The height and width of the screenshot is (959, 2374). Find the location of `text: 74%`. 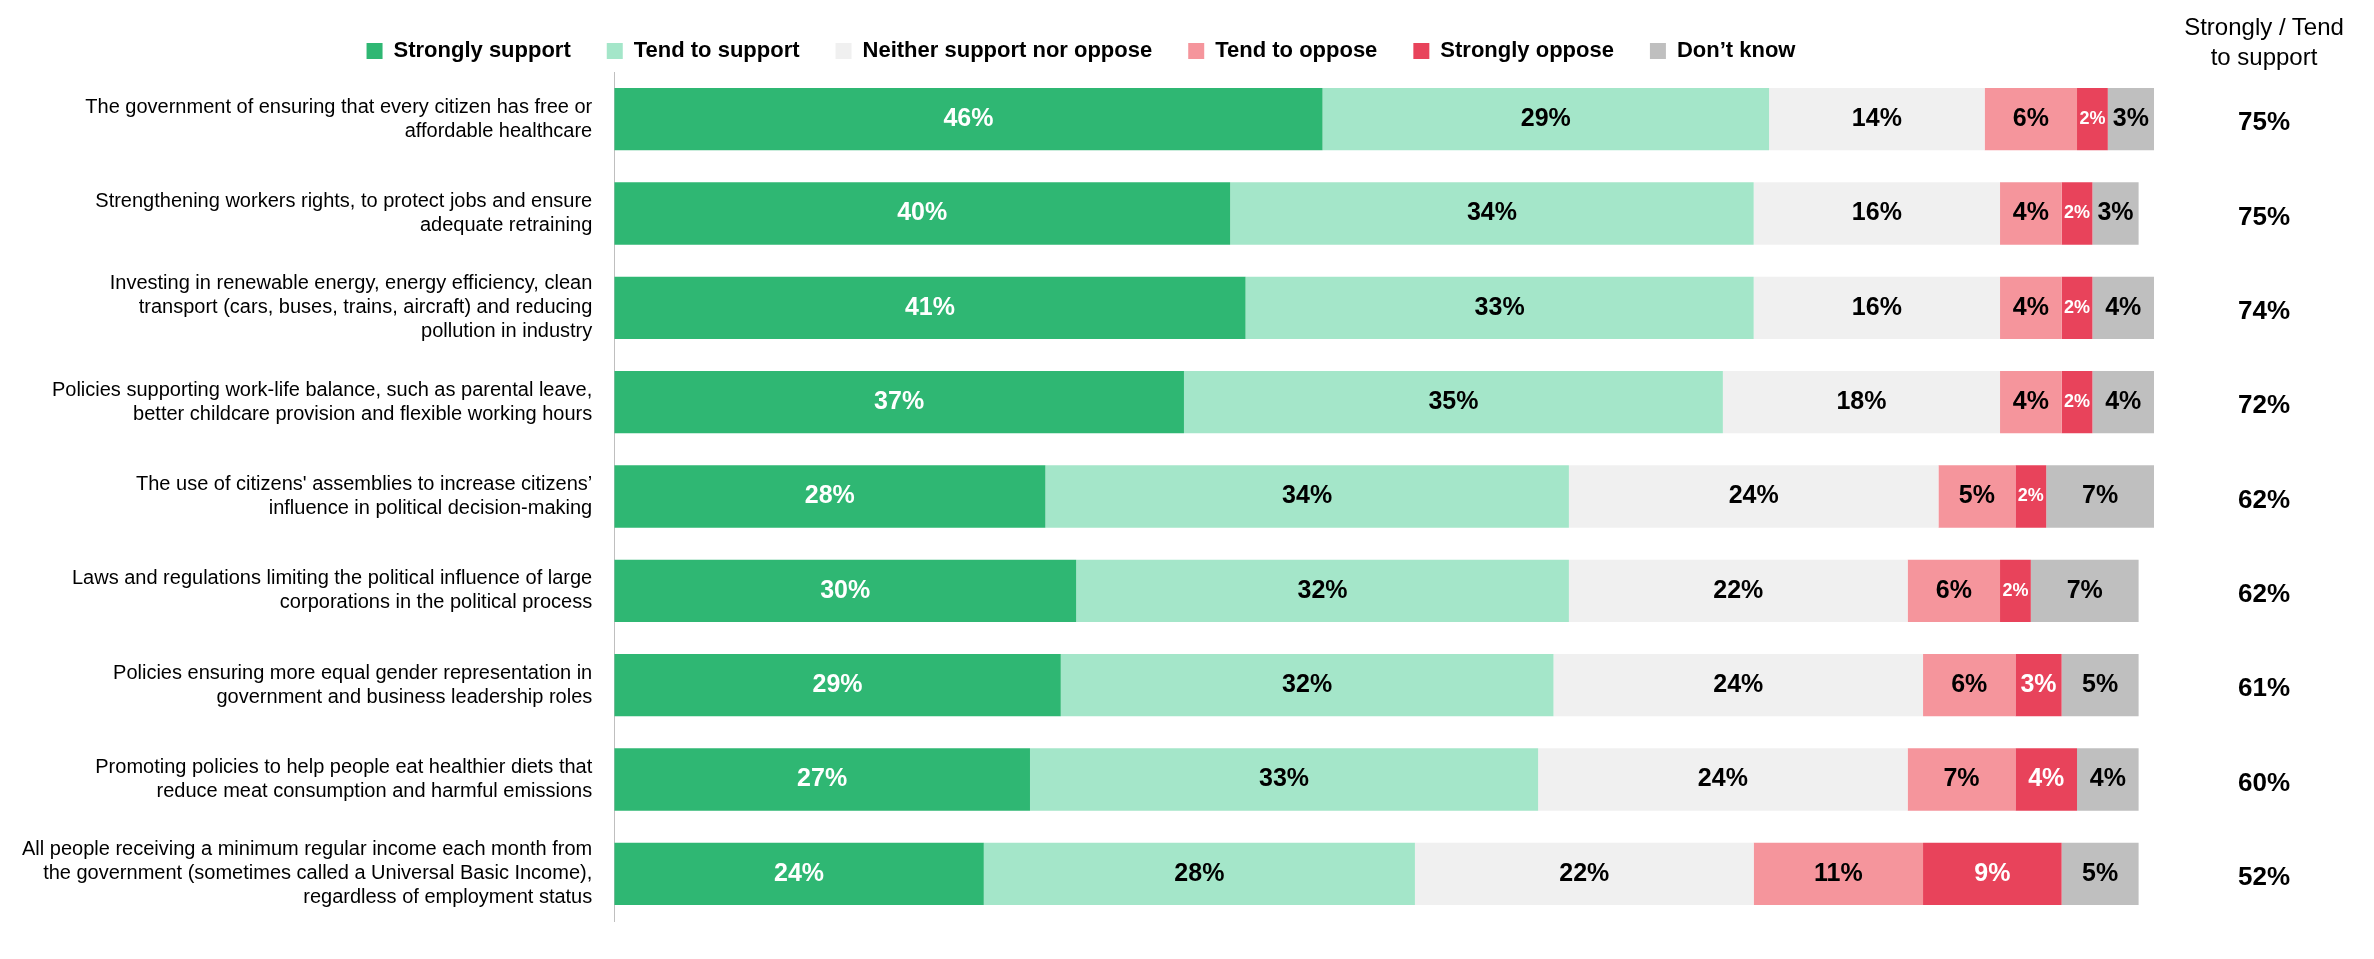

text: 74% is located at coordinates (2264, 310).